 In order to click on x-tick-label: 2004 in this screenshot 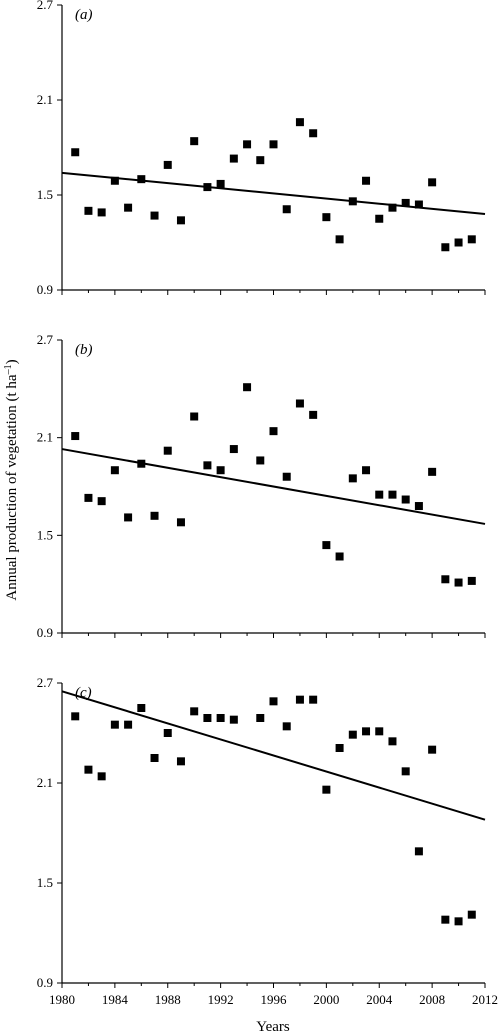, I will do `click(379, 999)`.